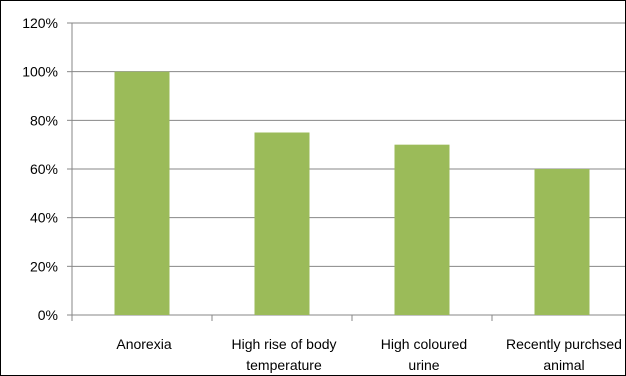  What do you see at coordinates (44, 169) in the screenshot?
I see `y-tick-label: 60%` at bounding box center [44, 169].